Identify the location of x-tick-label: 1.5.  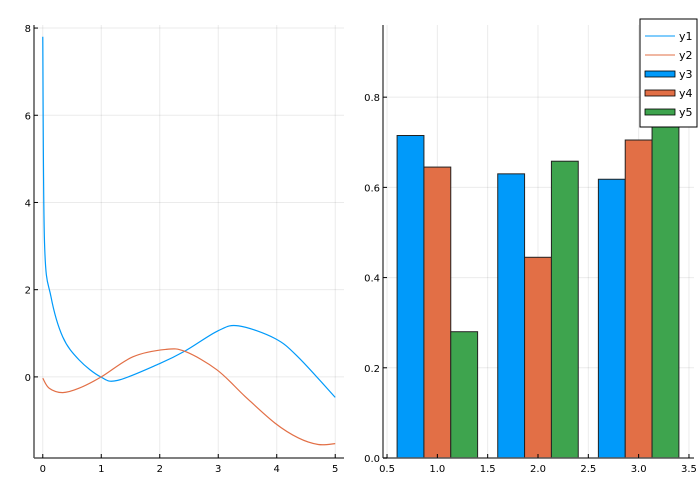
(488, 469).